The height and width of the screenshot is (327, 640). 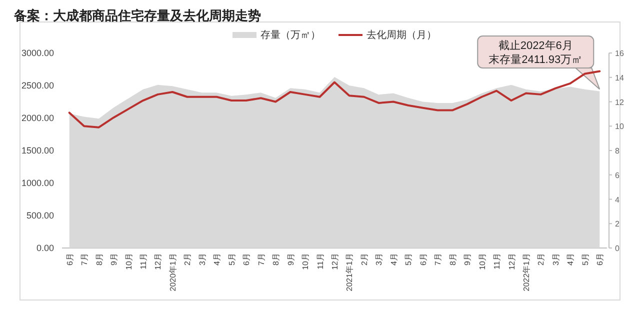 I want to click on y-tick-label: 1500.00, so click(x=37, y=151).